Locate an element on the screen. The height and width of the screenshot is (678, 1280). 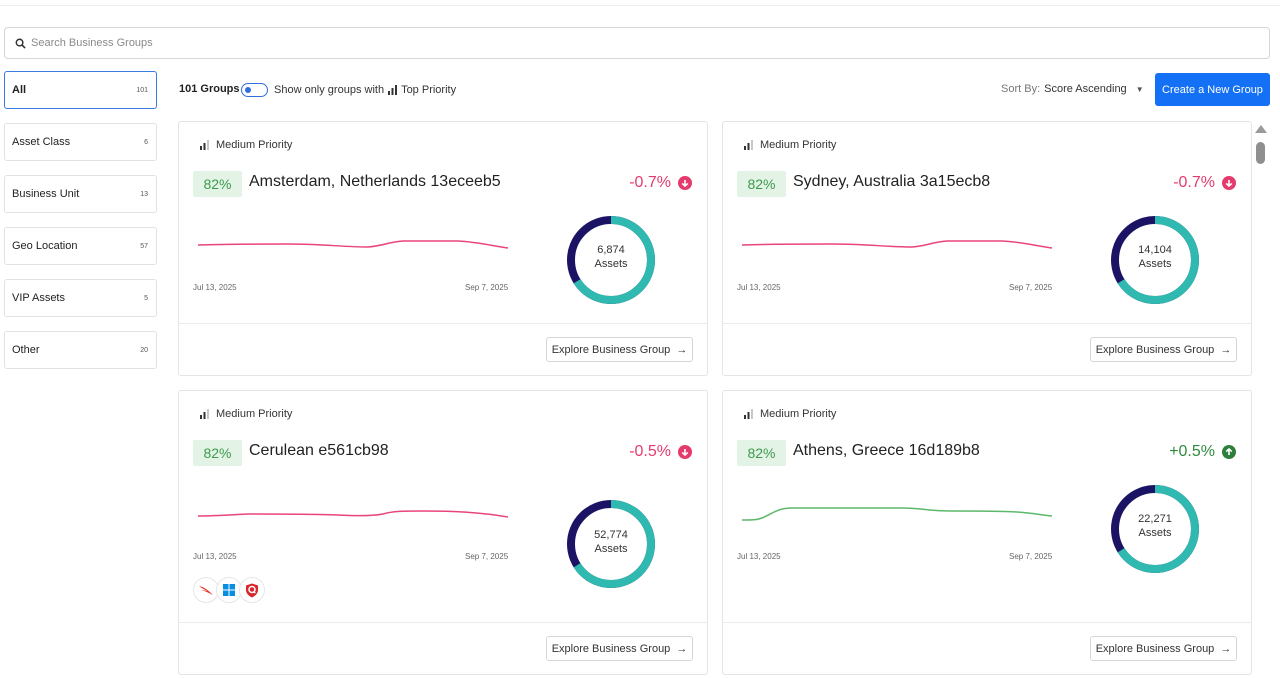
assets-count: 22,271 is located at coordinates (1155, 519).